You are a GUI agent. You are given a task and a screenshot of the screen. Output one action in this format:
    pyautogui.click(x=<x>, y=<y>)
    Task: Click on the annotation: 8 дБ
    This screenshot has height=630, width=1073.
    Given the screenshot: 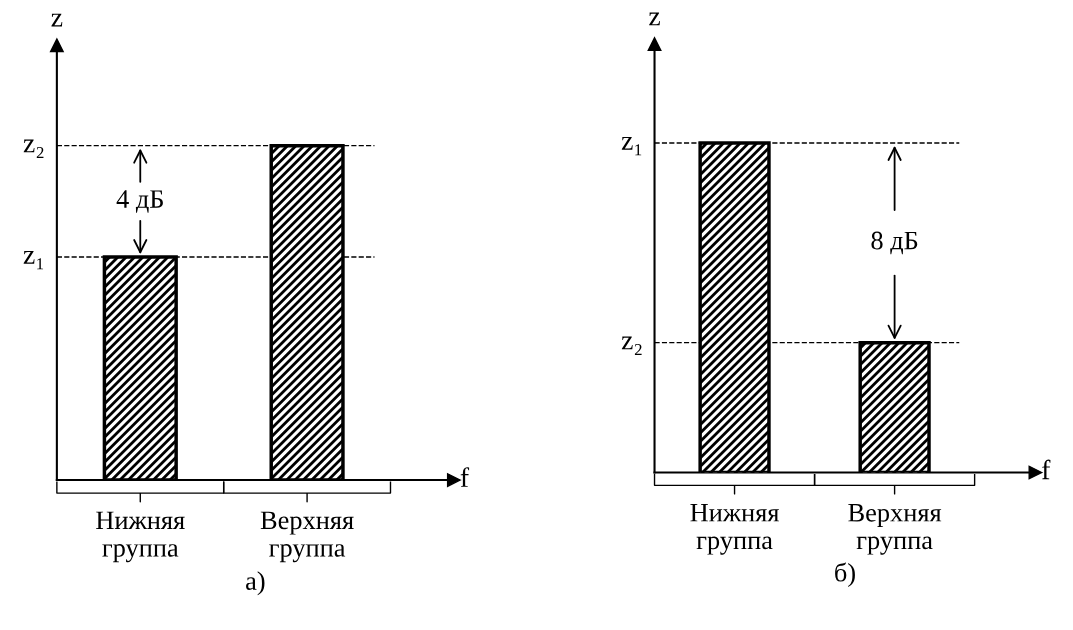 What is the action you would take?
    pyautogui.click(x=894, y=243)
    